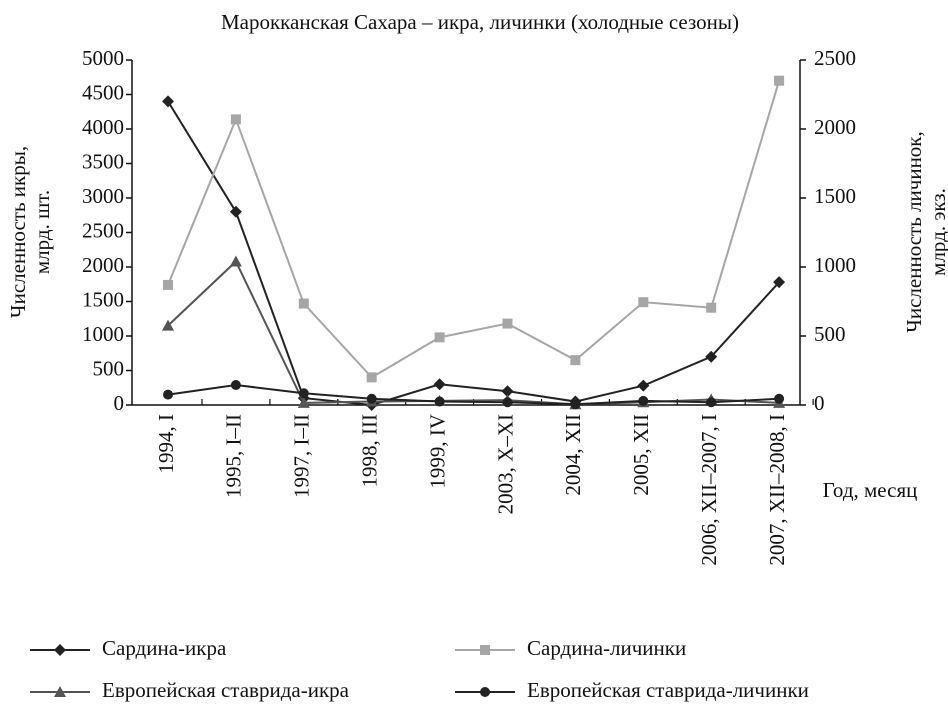  What do you see at coordinates (302, 456) in the screenshot?
I see `x-tick-label: 1997, I–II` at bounding box center [302, 456].